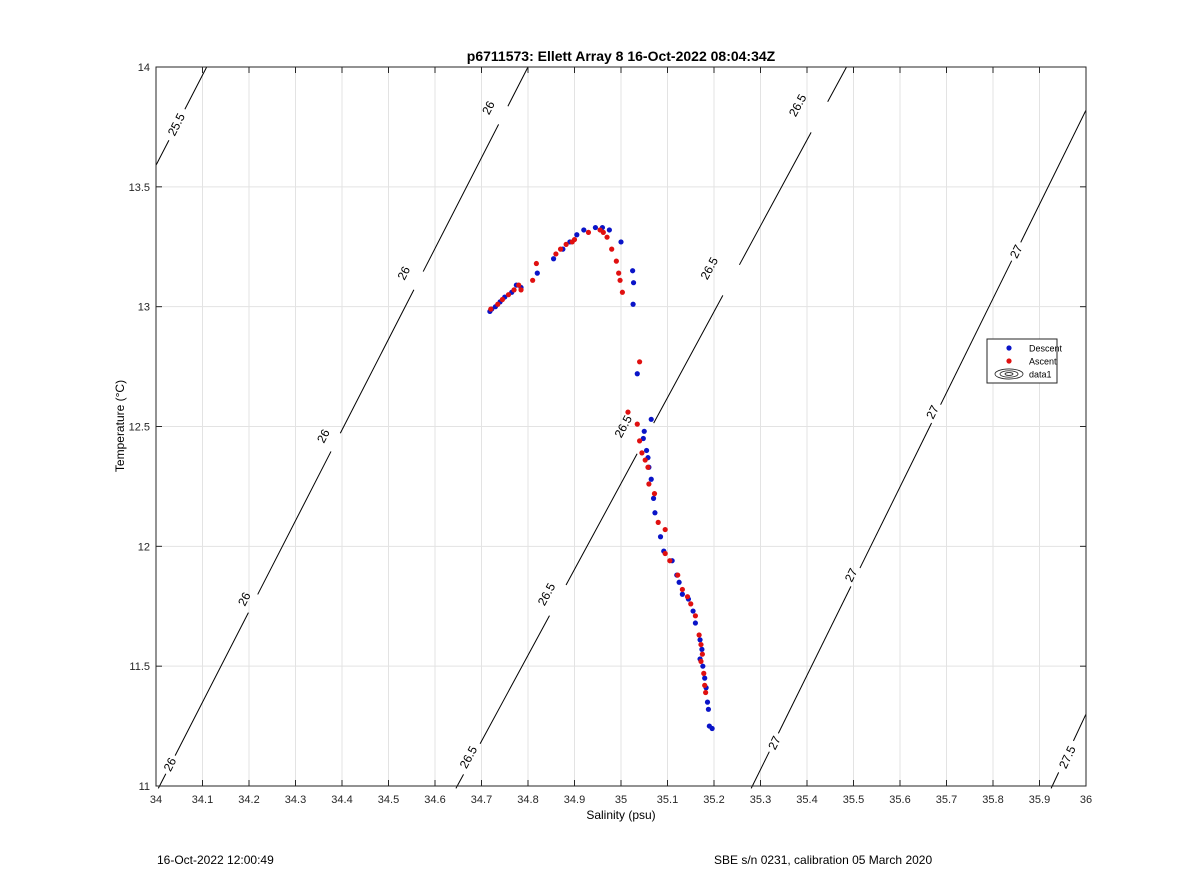 This screenshot has height=885, width=1200. Describe the element at coordinates (202, 800) in the screenshot. I see `x-tick-label: 34.1` at that location.